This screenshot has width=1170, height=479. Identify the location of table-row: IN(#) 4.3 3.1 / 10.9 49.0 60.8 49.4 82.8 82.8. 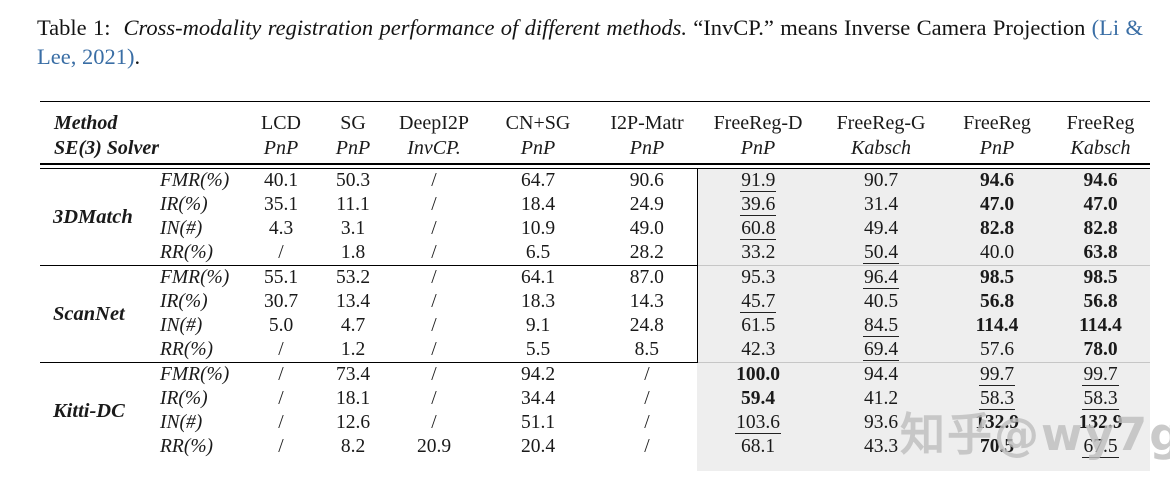
(595, 228).